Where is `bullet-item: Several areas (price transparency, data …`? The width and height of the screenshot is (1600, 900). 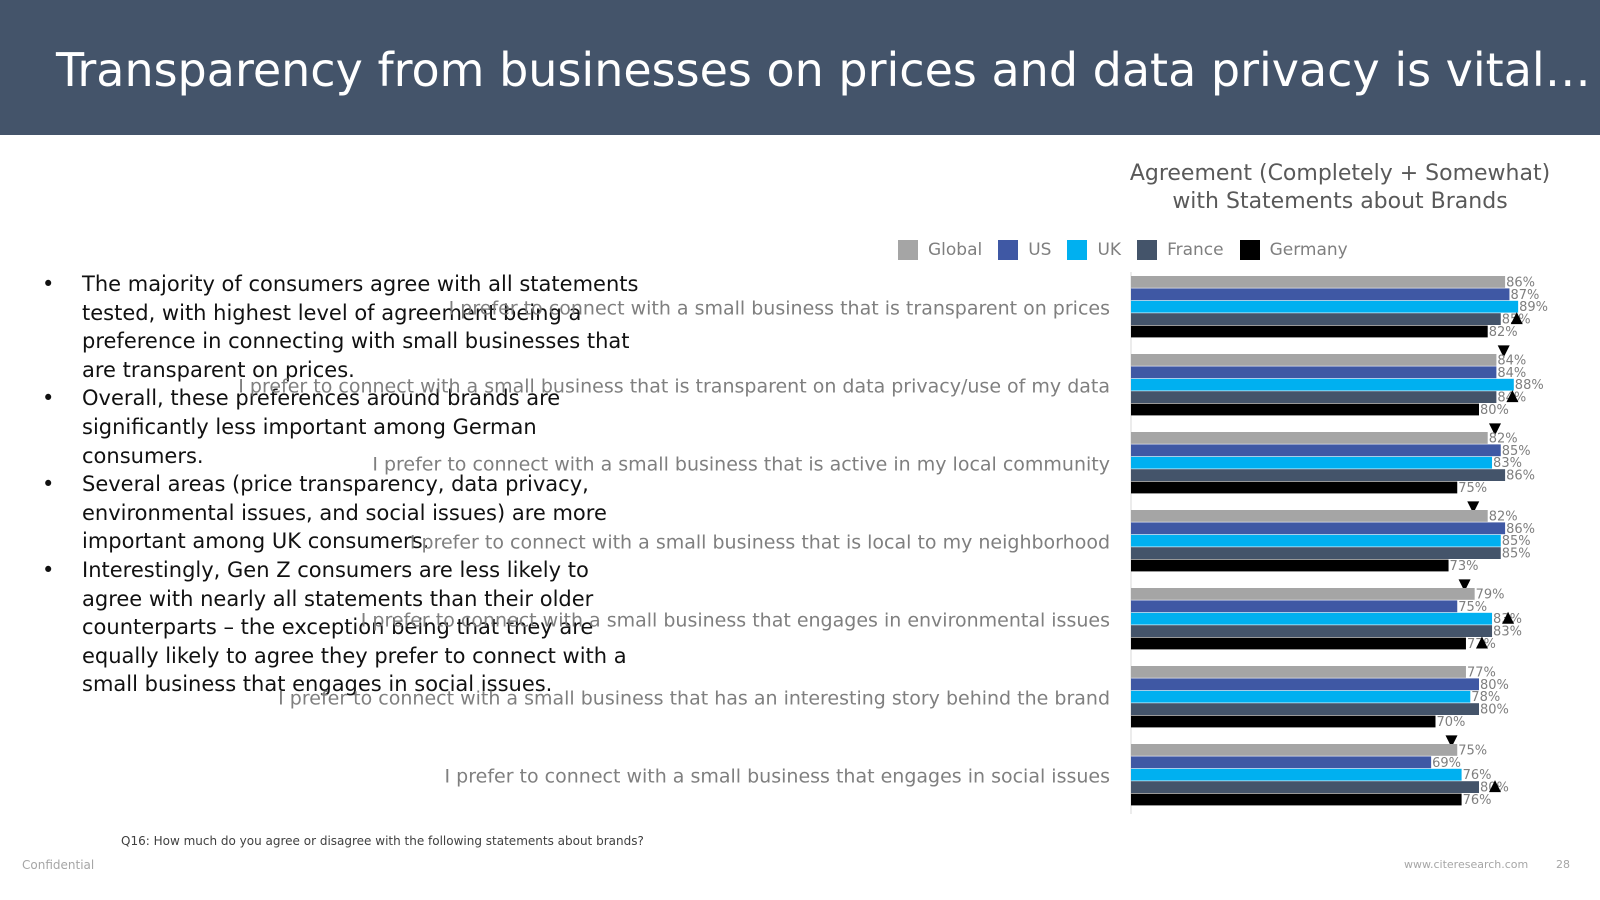 bullet-item: Several areas (price transparency, data … is located at coordinates (342, 513).